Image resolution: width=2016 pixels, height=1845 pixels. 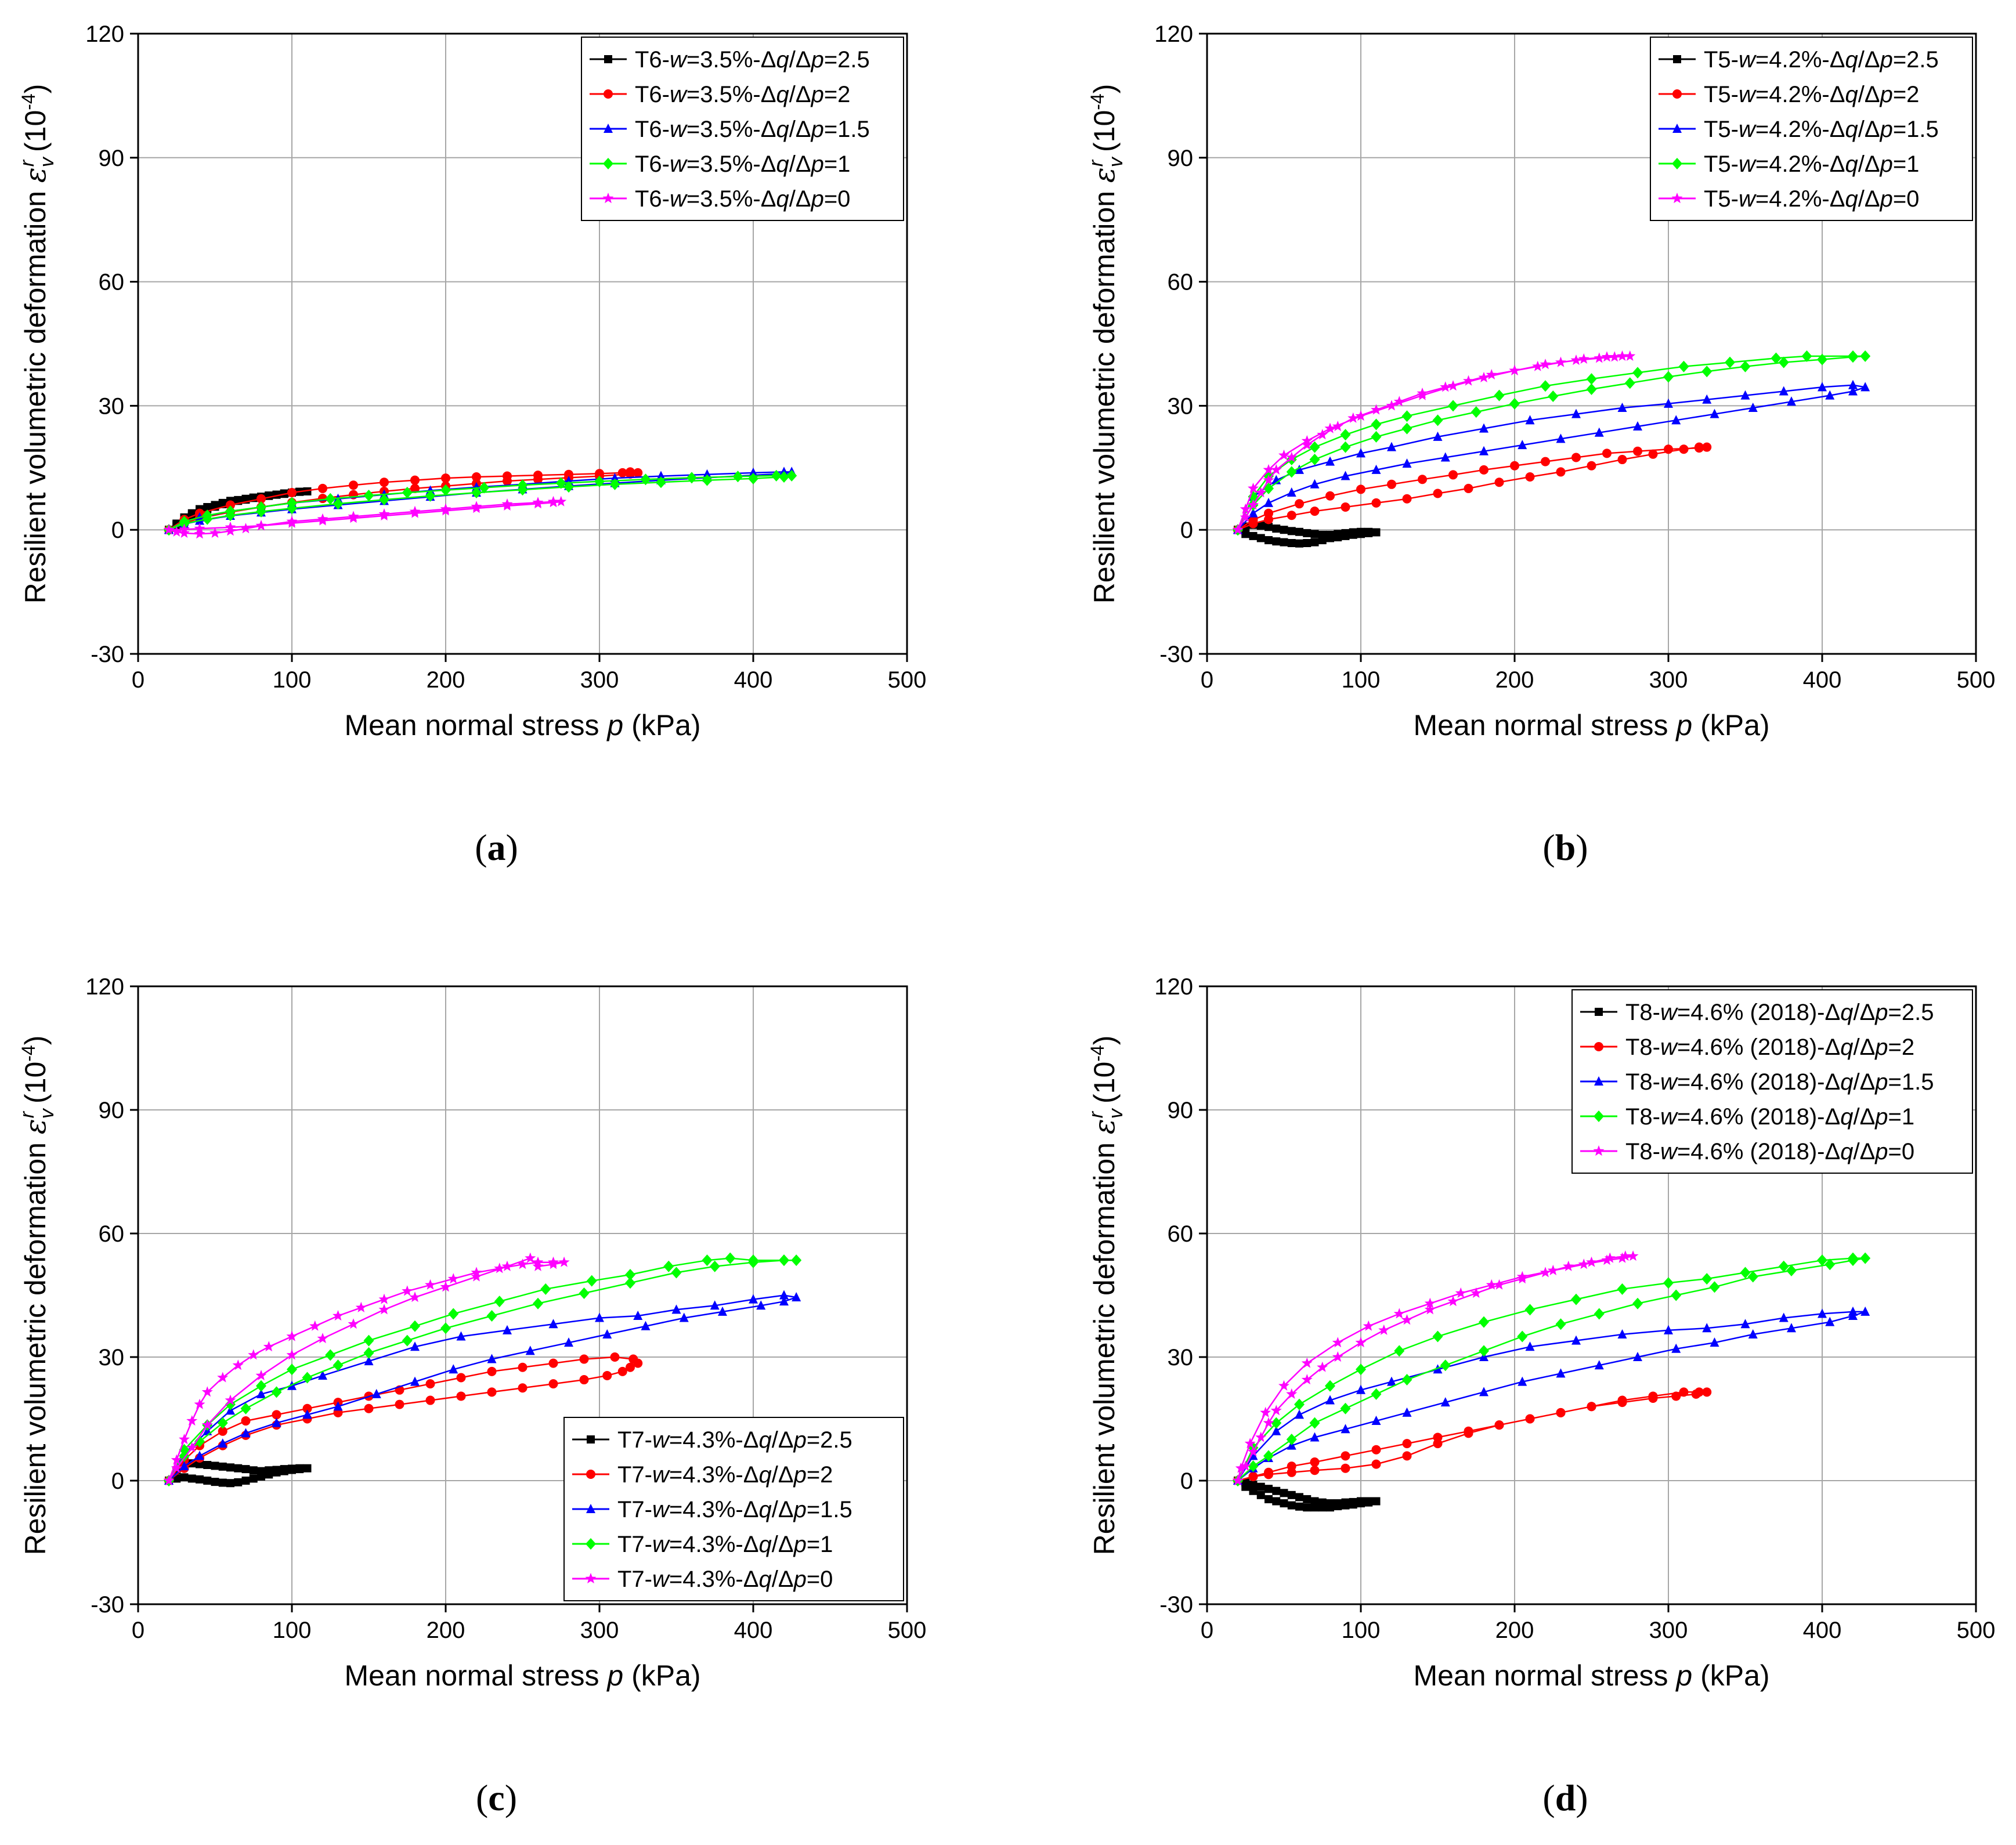 What do you see at coordinates (1361, 680) in the screenshot?
I see `x-tick-label: 100` at bounding box center [1361, 680].